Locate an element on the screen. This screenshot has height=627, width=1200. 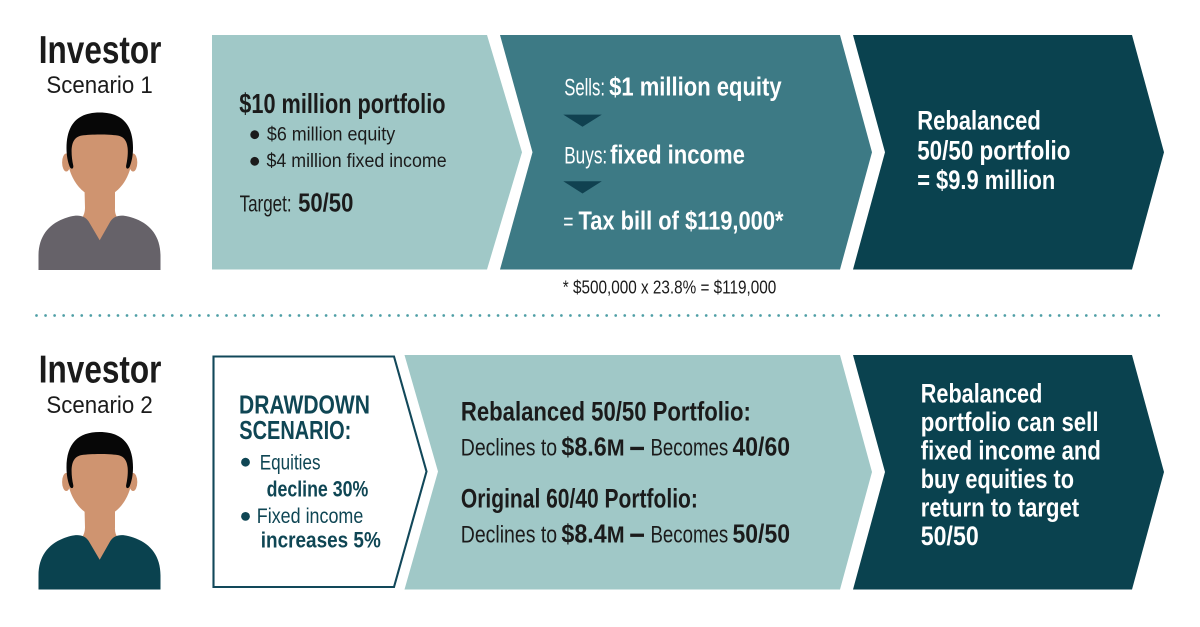
svg-text: Buys: is located at coordinates (585, 156).